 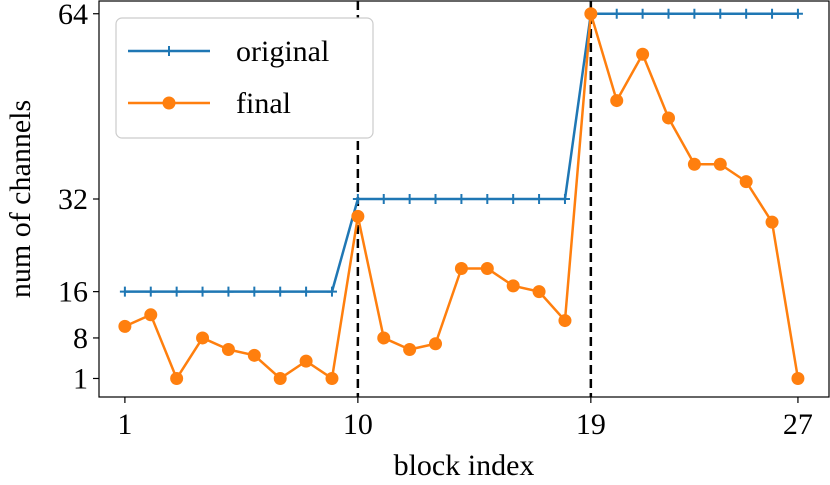 I want to click on final-legend-marker, so click(x=169, y=103).